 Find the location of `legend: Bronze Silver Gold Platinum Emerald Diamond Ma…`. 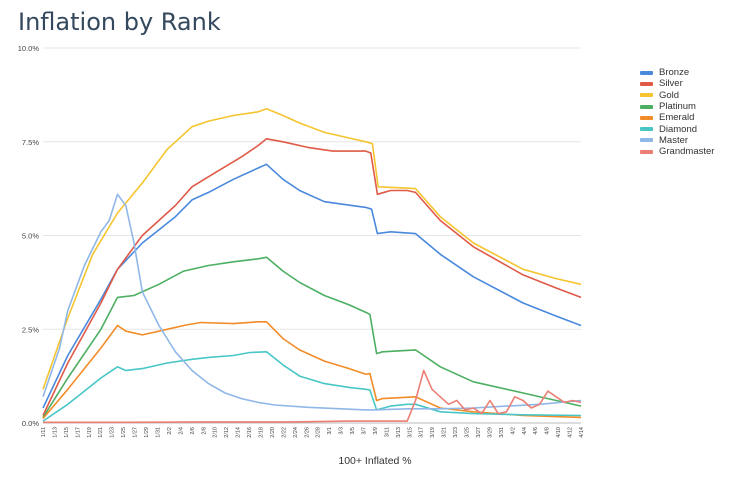

legend: Bronze Silver Gold Platinum Emerald Diamond Ma… is located at coordinates (677, 112).